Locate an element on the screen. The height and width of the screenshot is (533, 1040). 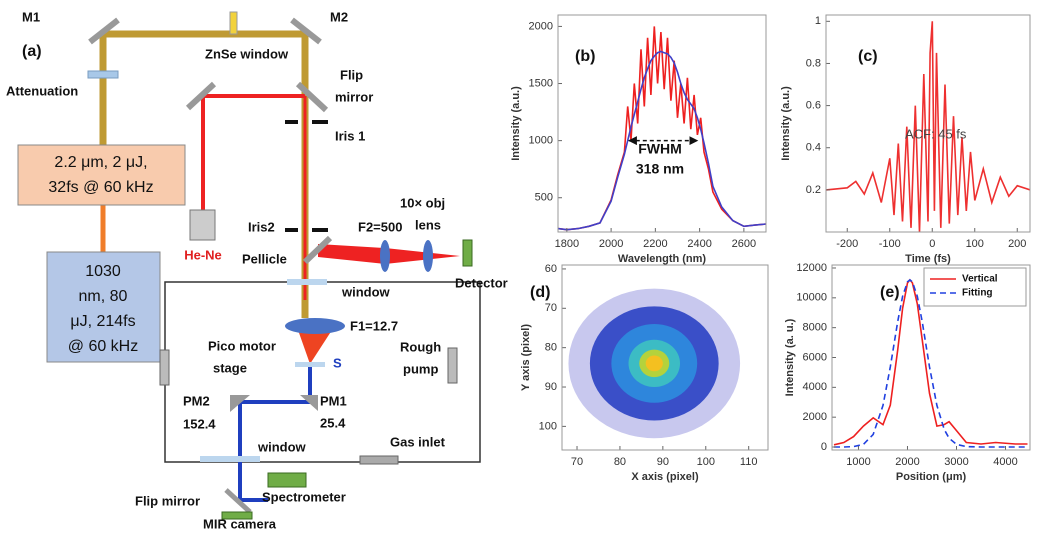
x-tick-label: 200 is located at coordinates (1017, 244).